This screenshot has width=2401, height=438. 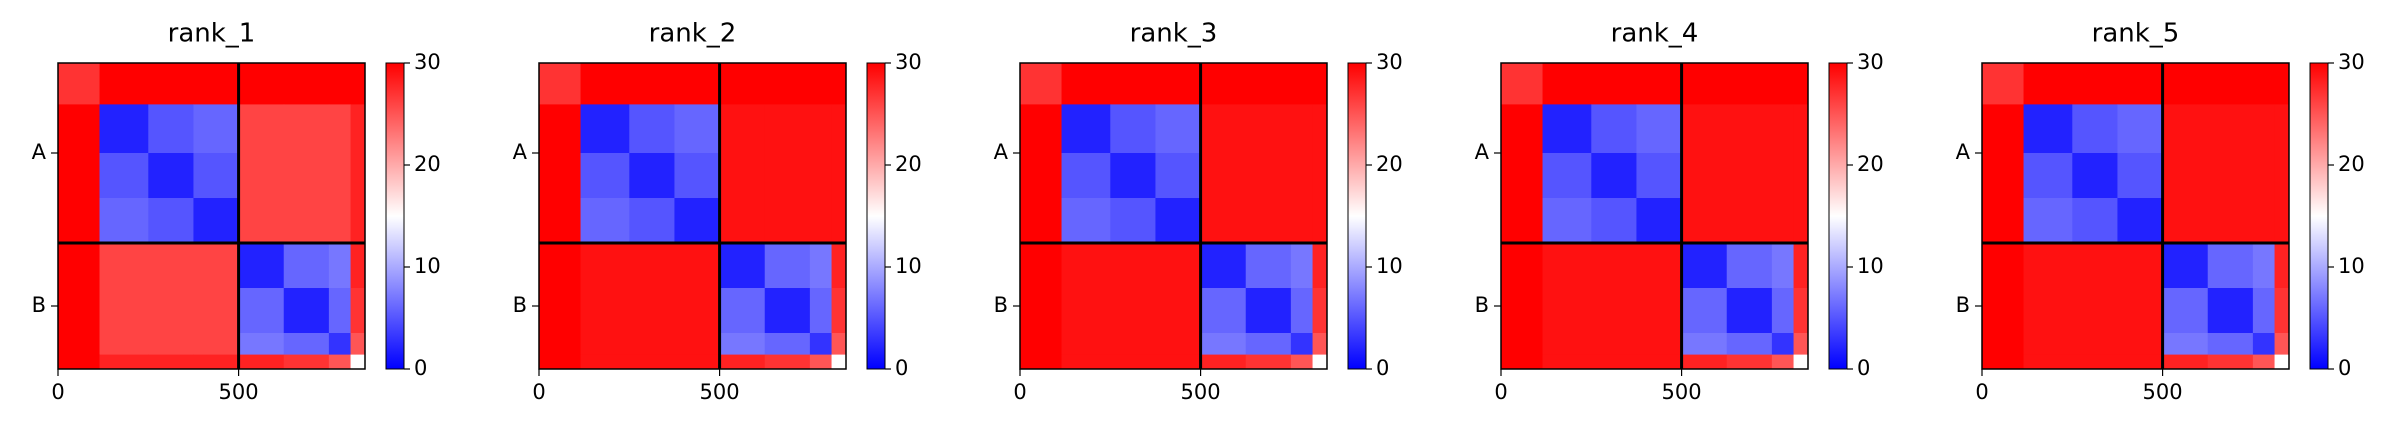 What do you see at coordinates (908, 62) in the screenshot?
I see `colorbar-tick-label: 30` at bounding box center [908, 62].